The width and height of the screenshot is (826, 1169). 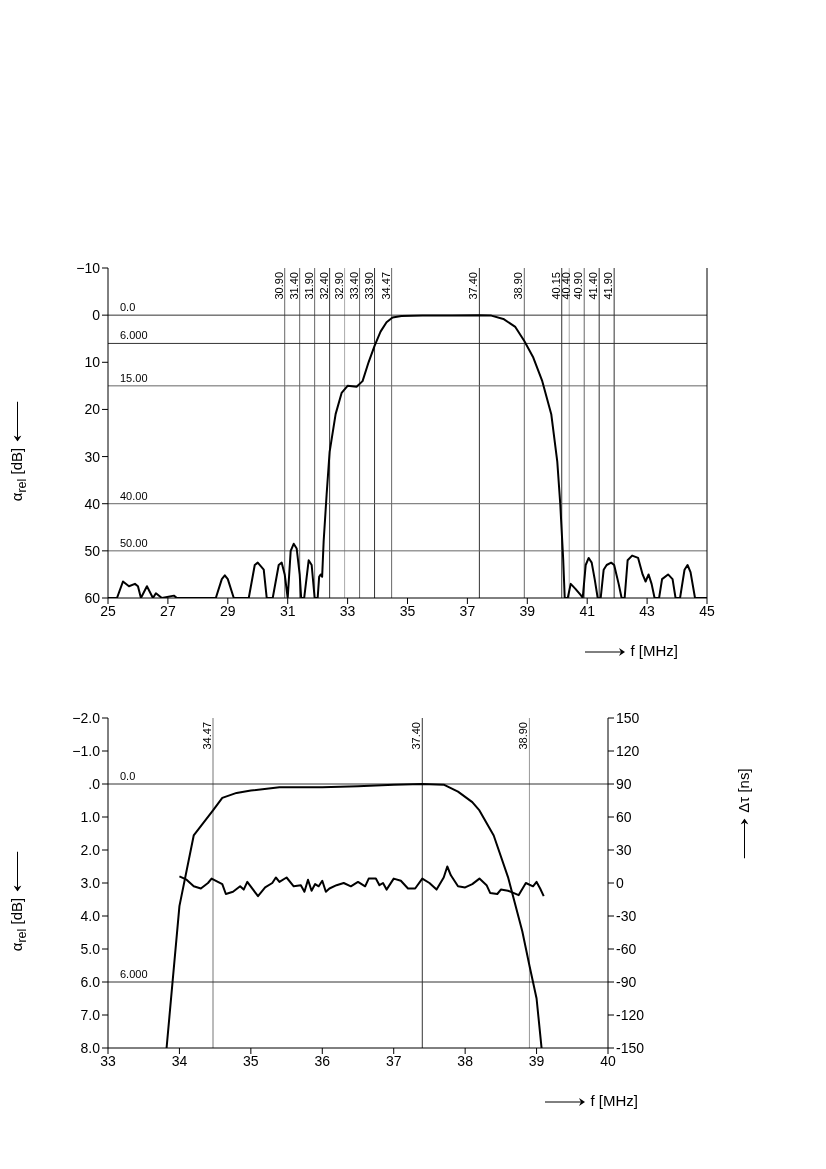 I want to click on ref-line-label: 50.00, so click(x=134, y=542).